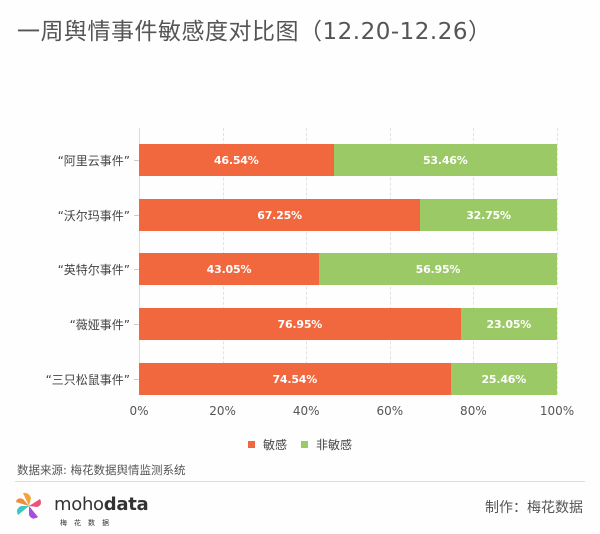  What do you see at coordinates (93, 161) in the screenshot?
I see `category-label: “阿里云事件”` at bounding box center [93, 161].